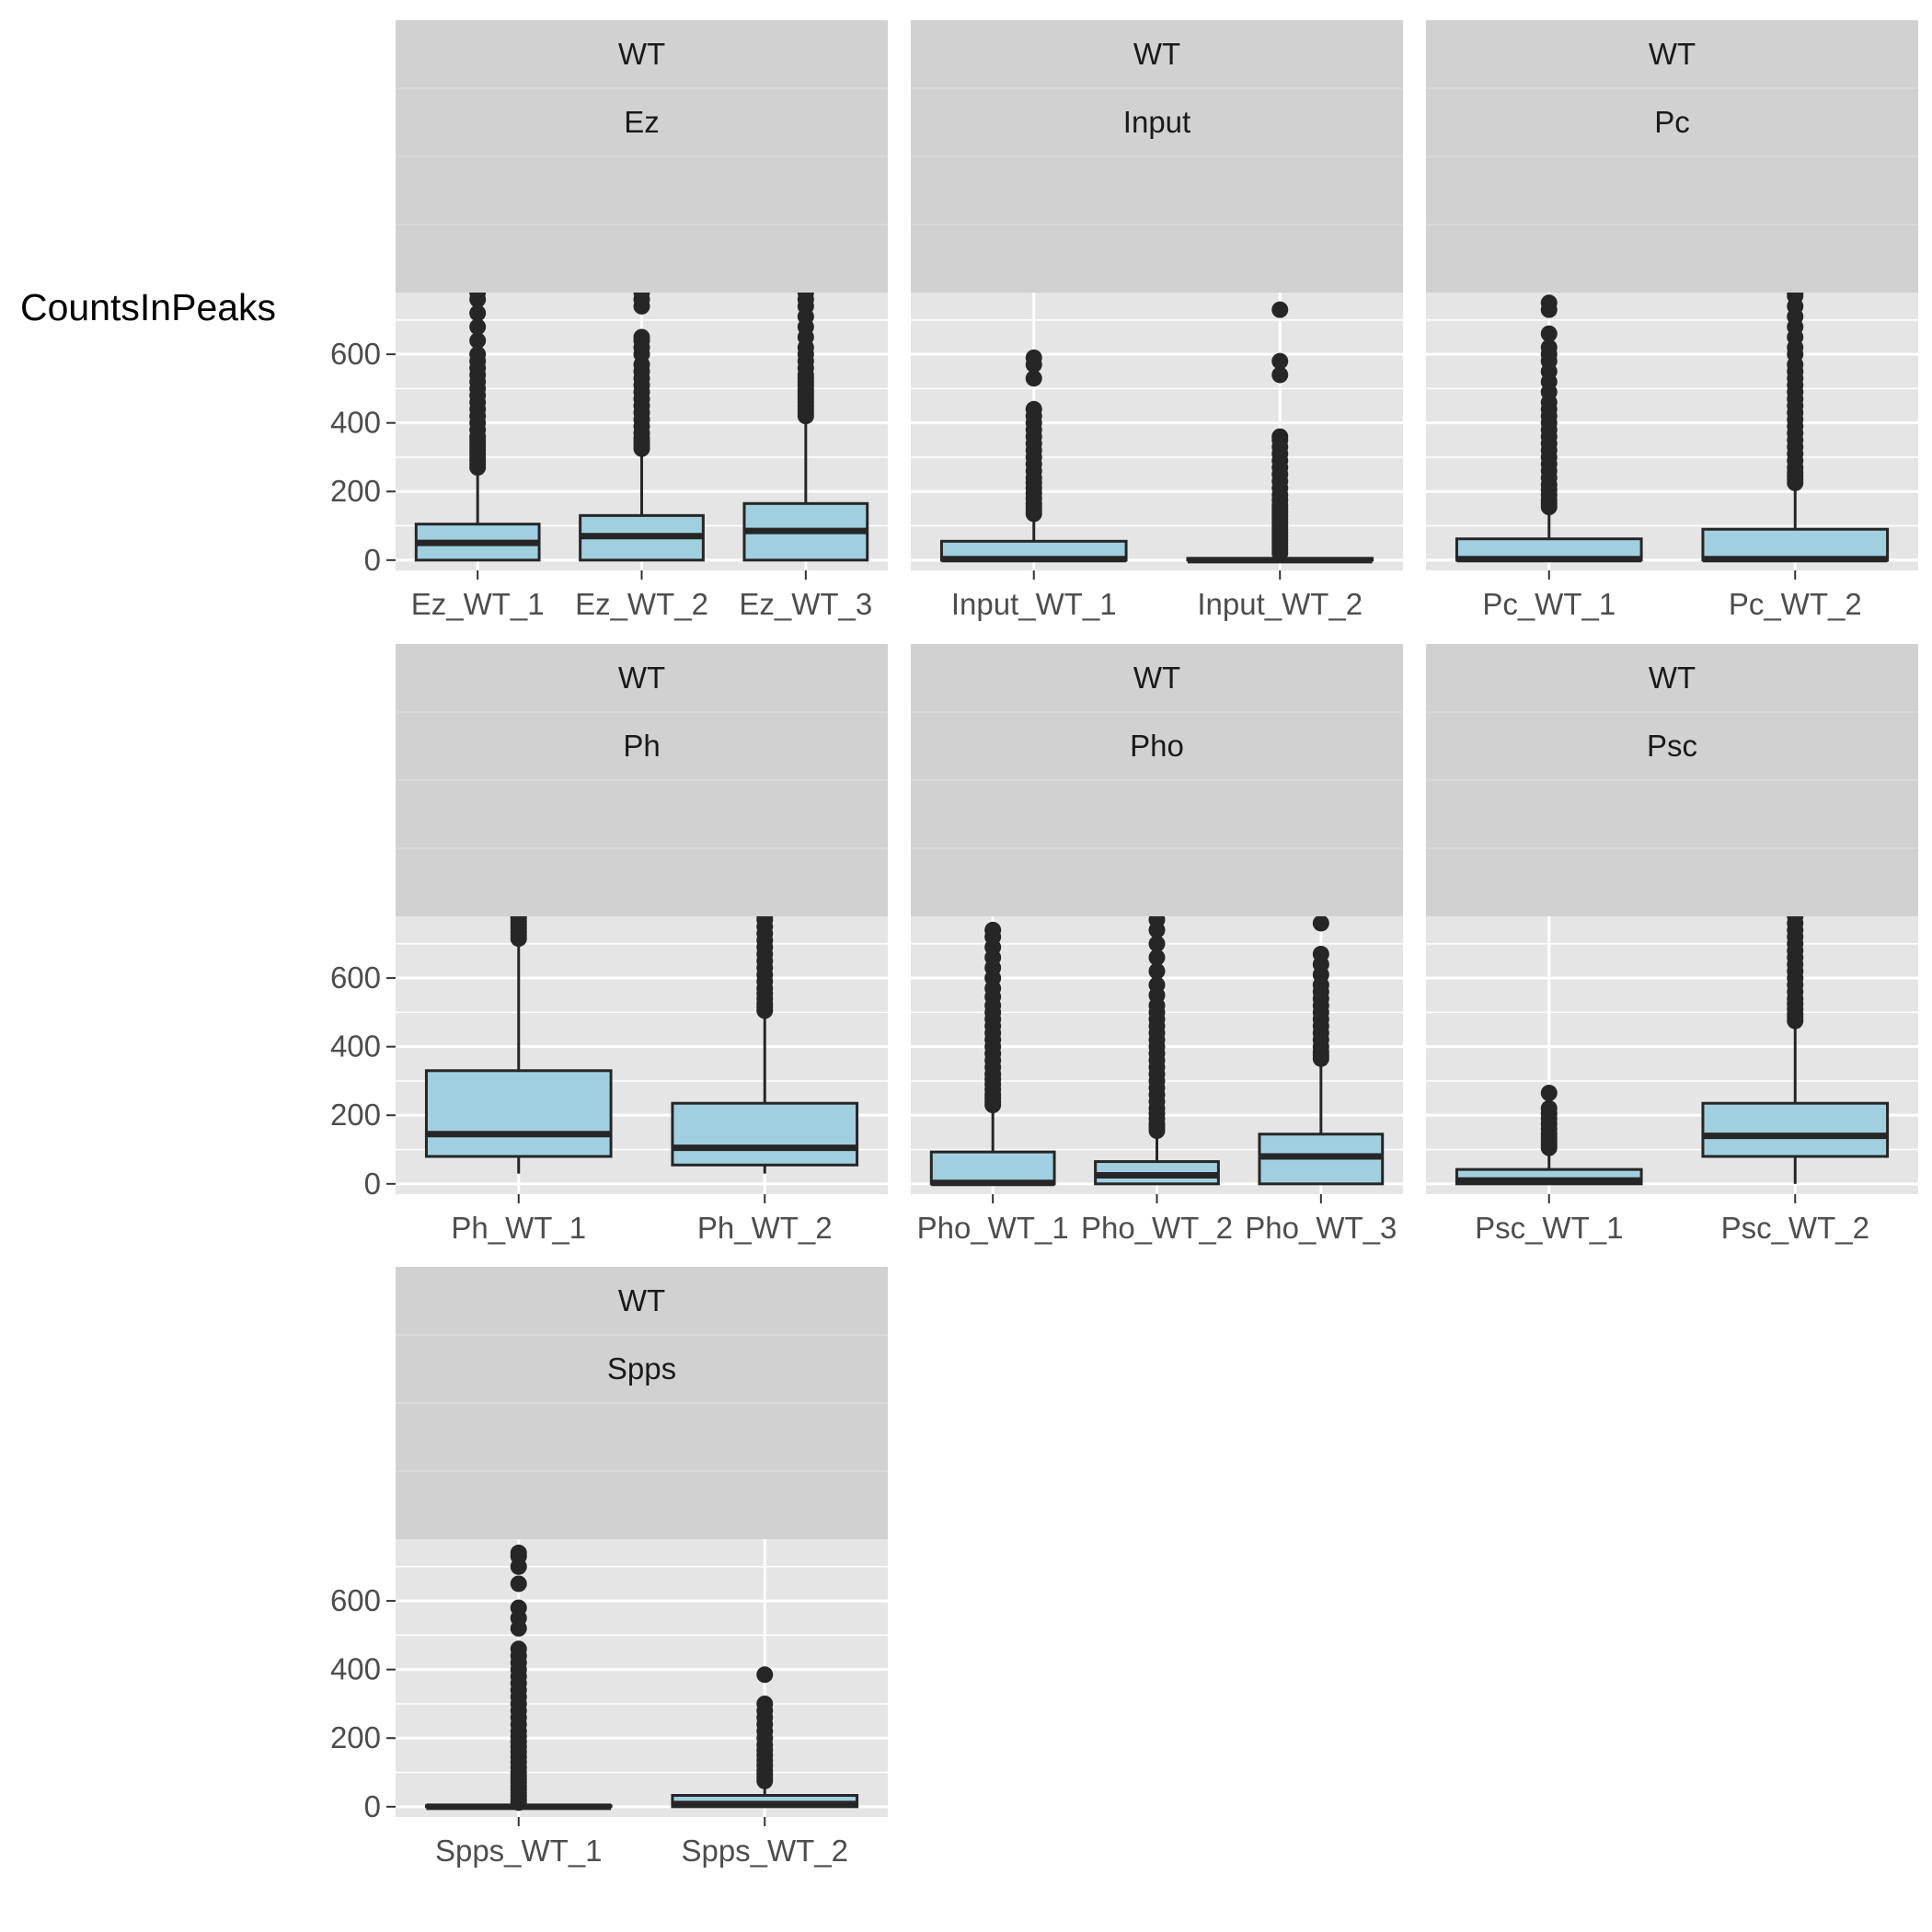 Image resolution: width=1932 pixels, height=1932 pixels. Describe the element at coordinates (148, 307) in the screenshot. I see `y-axis-label: CountsInPeaks` at that location.